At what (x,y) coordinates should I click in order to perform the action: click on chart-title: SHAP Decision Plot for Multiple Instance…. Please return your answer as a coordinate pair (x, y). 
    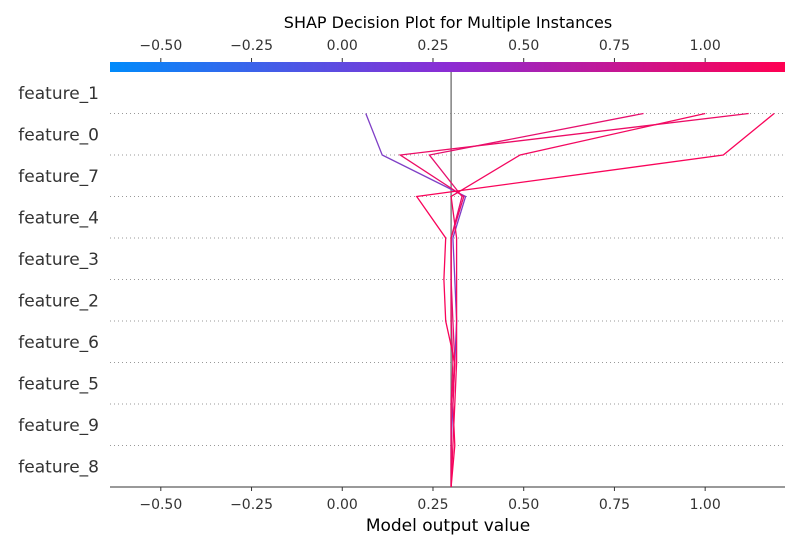
    Looking at the image, I should click on (448, 22).